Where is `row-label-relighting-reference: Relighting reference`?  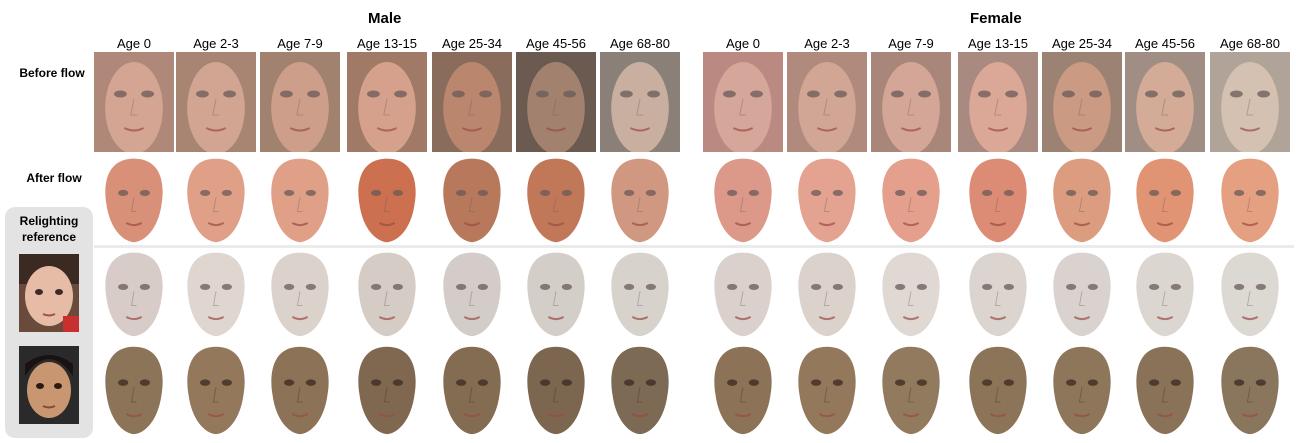 row-label-relighting-reference: Relighting reference is located at coordinates (49, 229).